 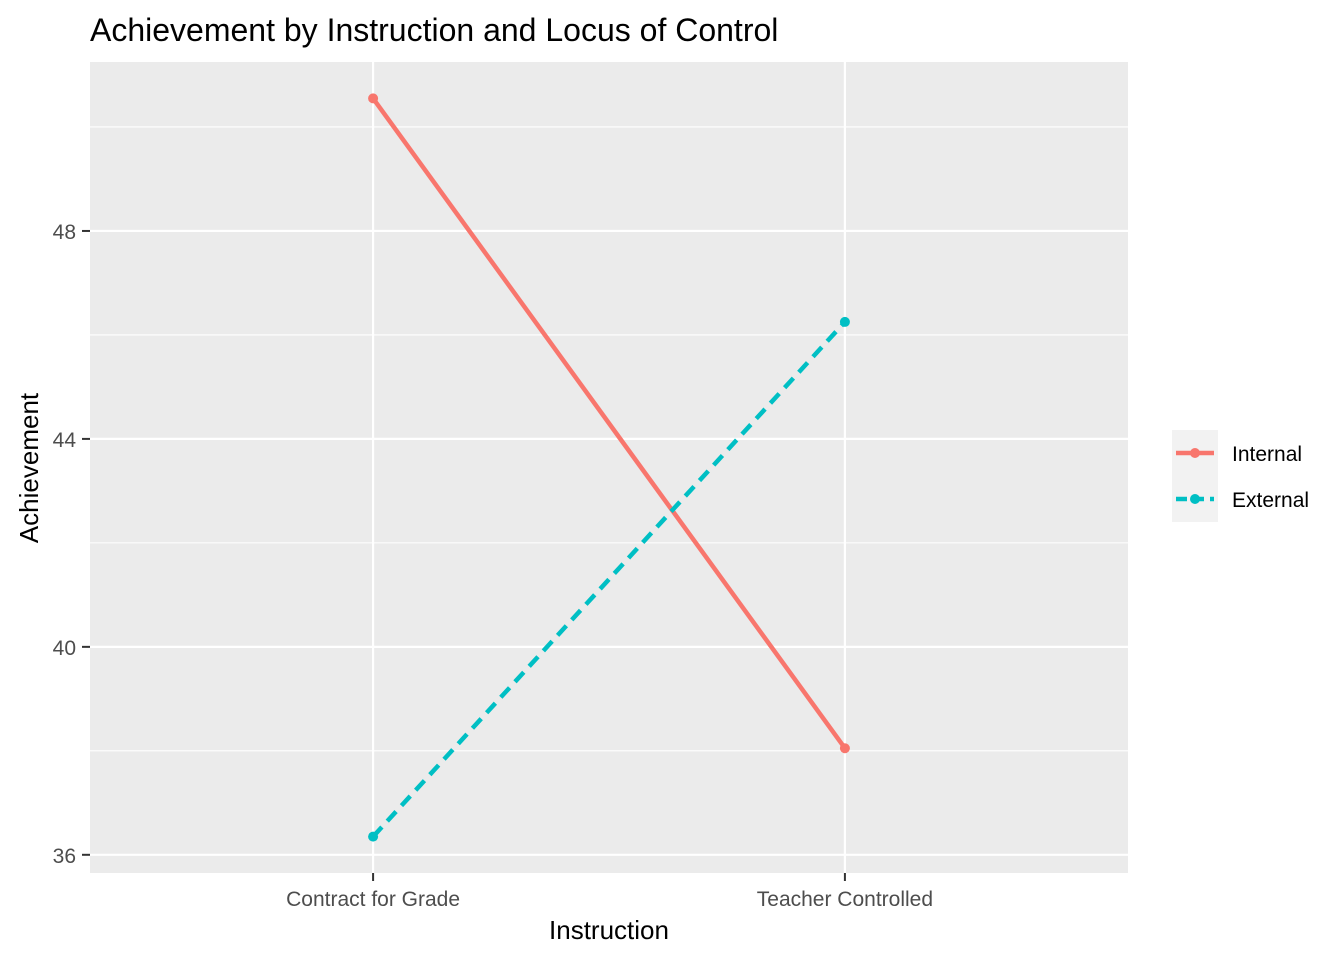 What do you see at coordinates (65, 544) in the screenshot?
I see `y-tick-labels: 36 40 44 48` at bounding box center [65, 544].